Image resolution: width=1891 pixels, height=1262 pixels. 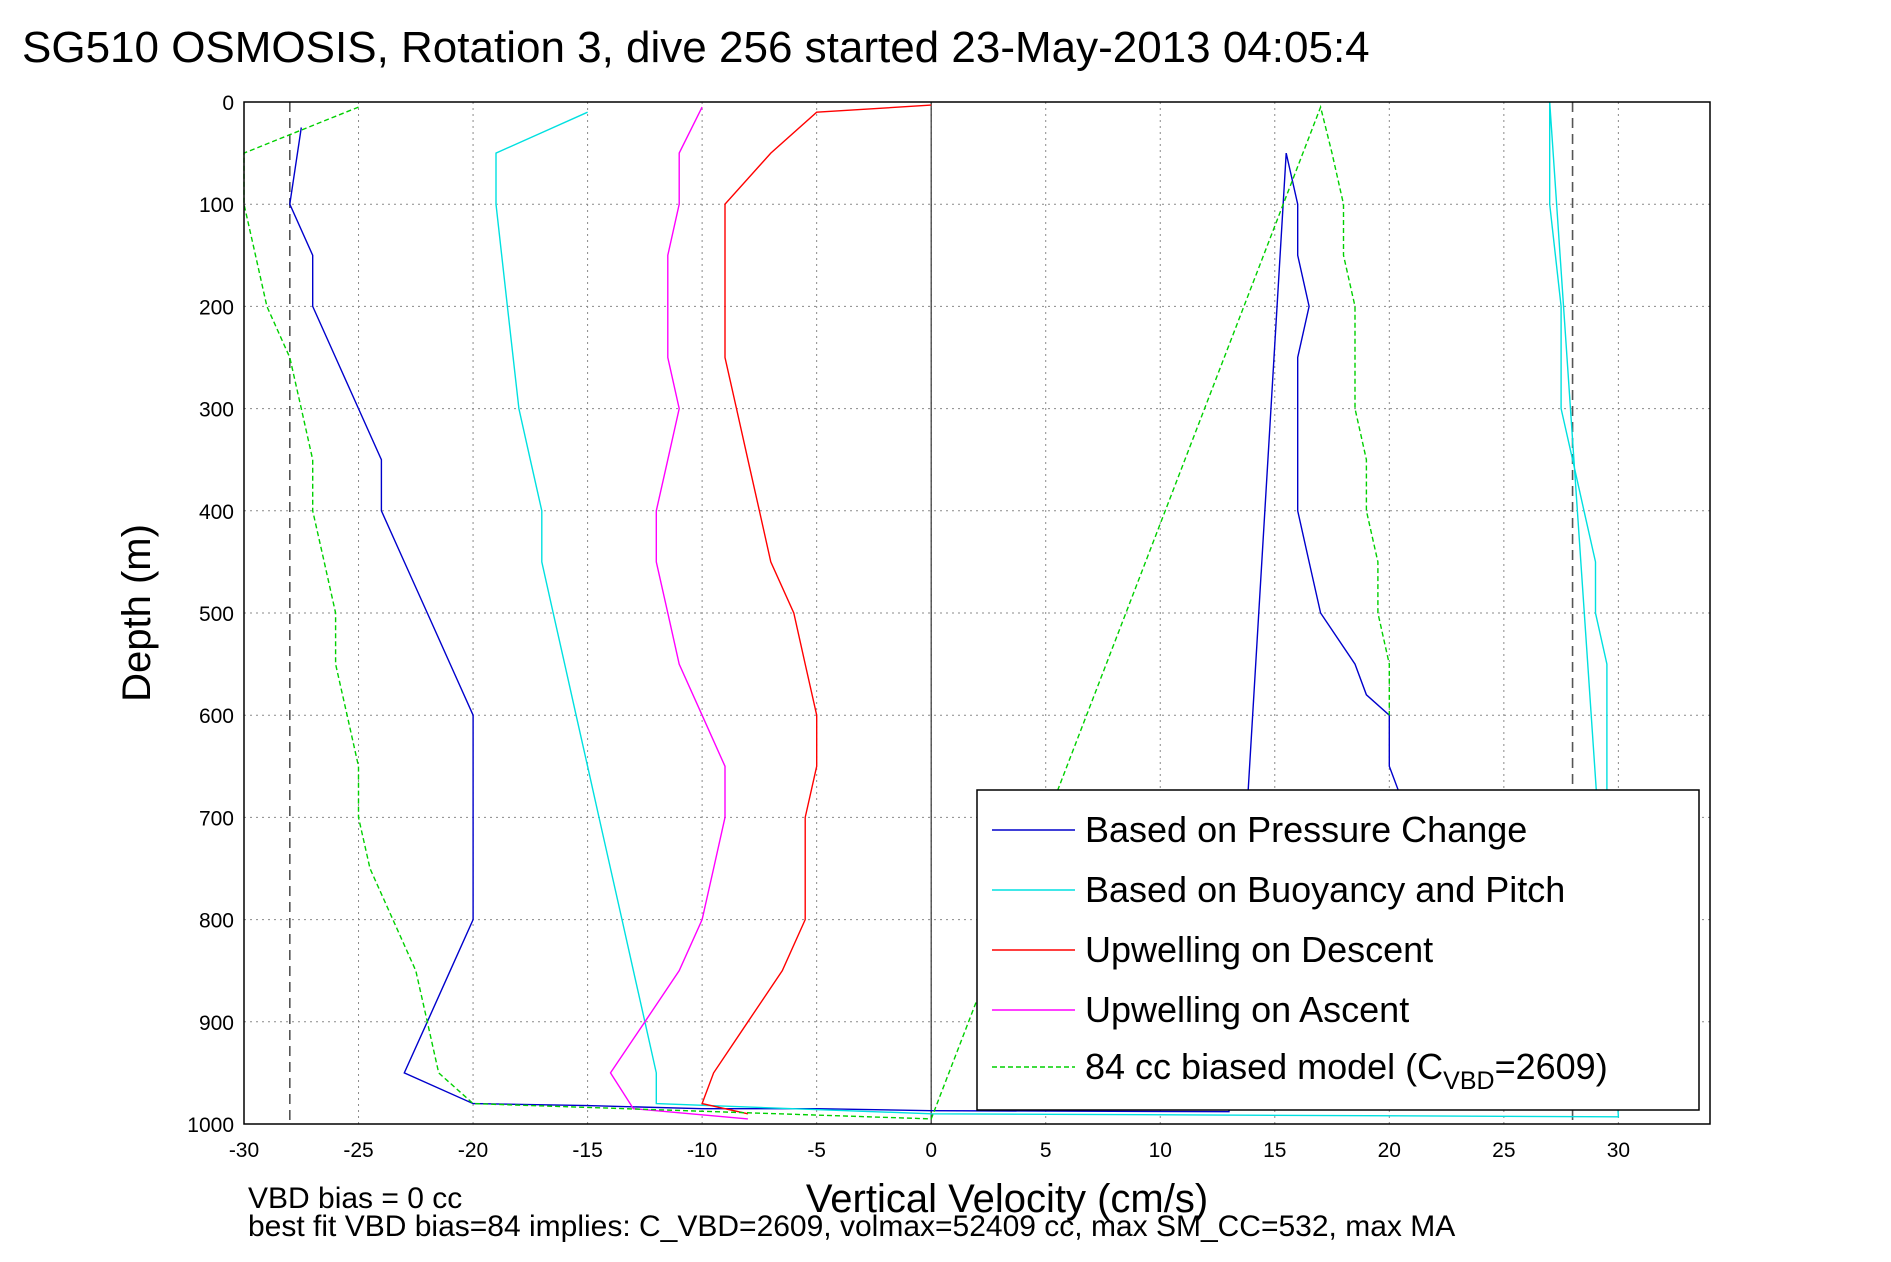 I want to click on x-tick-label: 30, so click(x=1618, y=1150).